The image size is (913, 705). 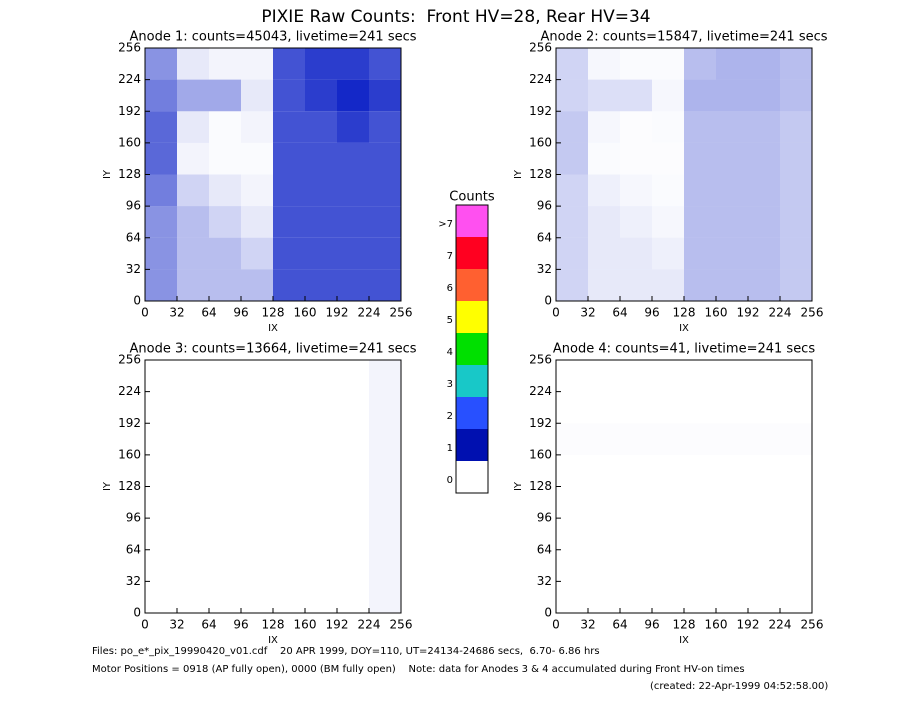 I want to click on colorbar-title: Counts, so click(x=472, y=197).